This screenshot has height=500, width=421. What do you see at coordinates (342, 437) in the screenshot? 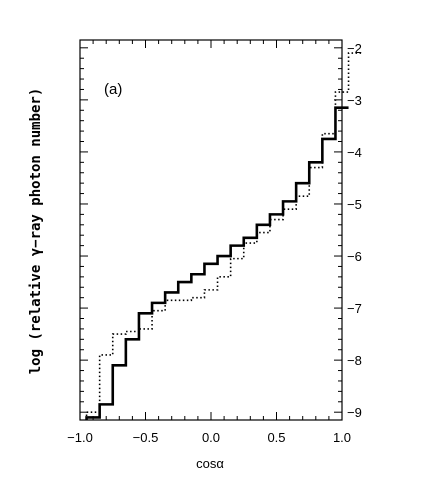
I see `x-tick-label: 1.0` at bounding box center [342, 437].